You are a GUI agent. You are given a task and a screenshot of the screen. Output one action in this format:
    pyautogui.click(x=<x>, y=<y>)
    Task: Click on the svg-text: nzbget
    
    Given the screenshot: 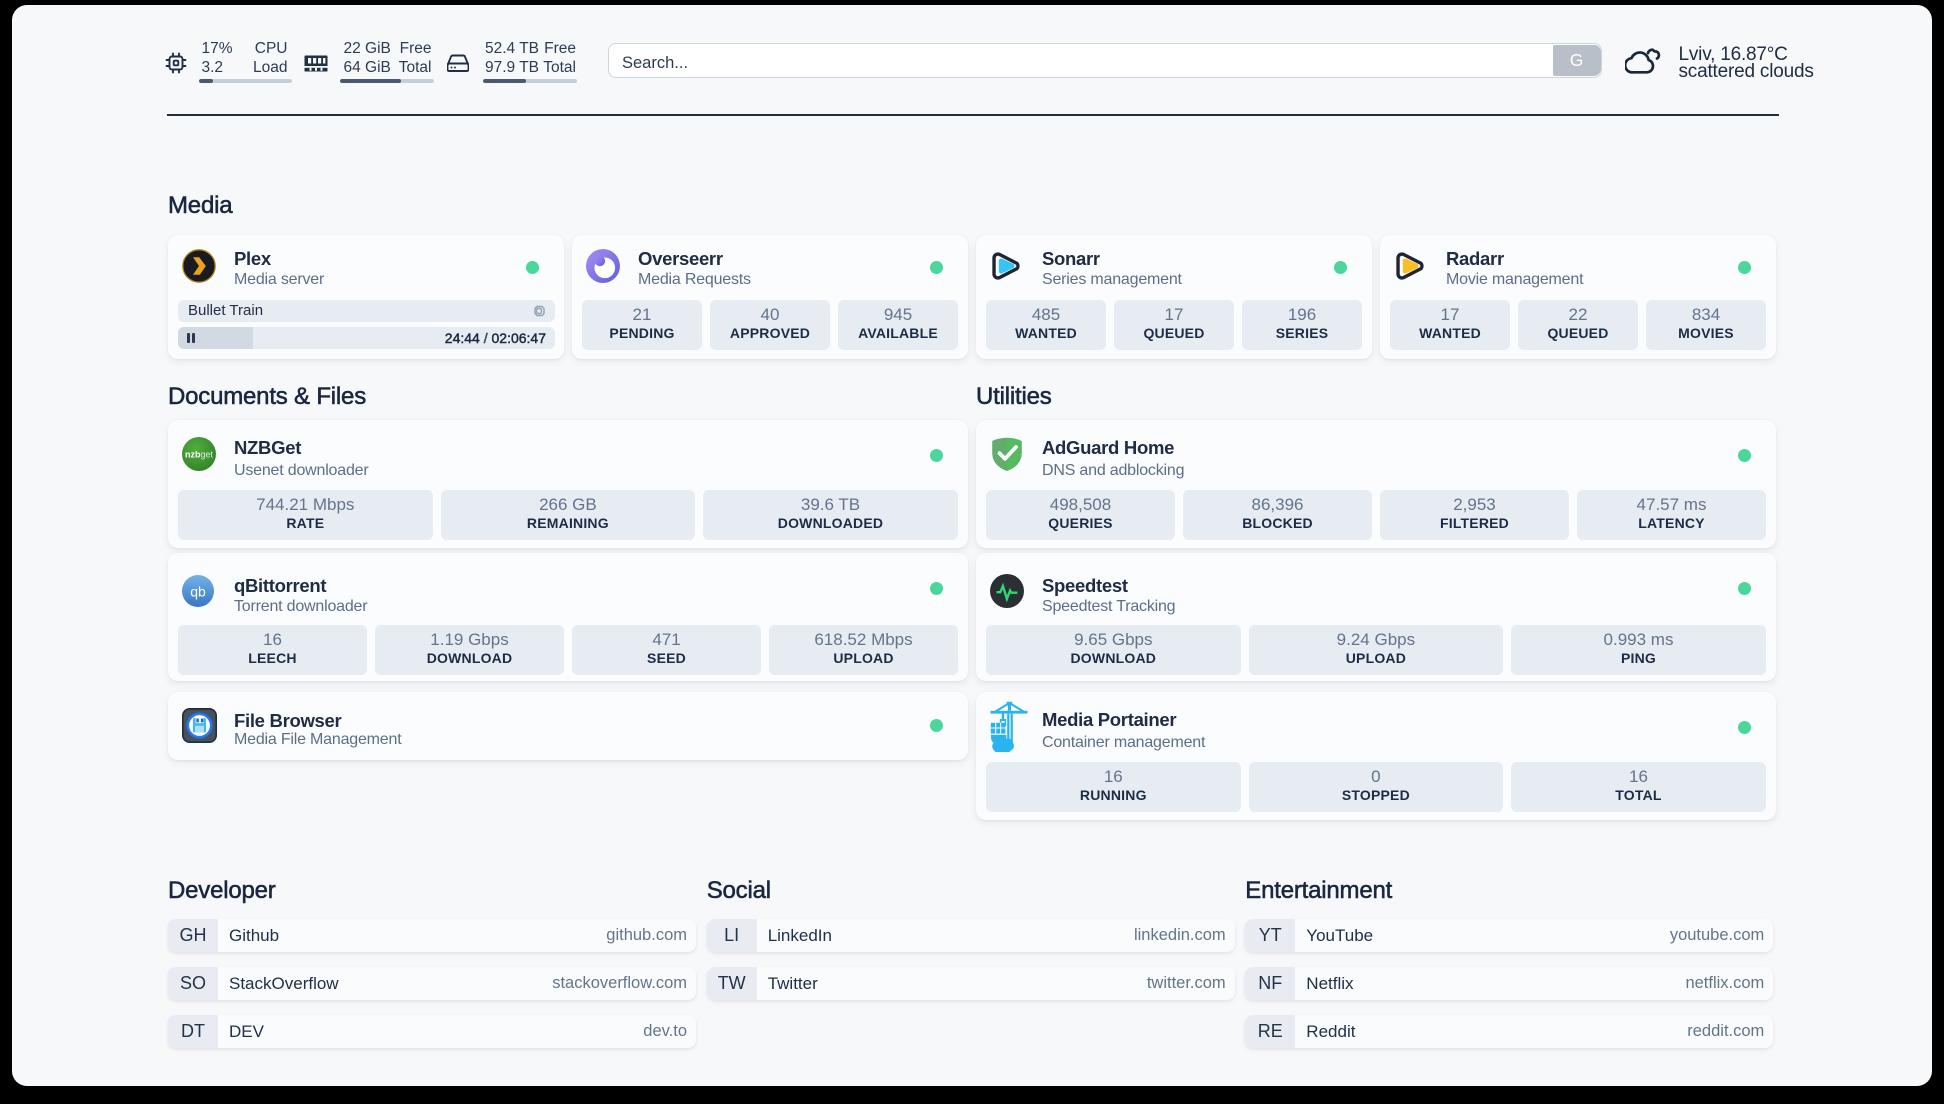 What is the action you would take?
    pyautogui.click(x=199, y=455)
    